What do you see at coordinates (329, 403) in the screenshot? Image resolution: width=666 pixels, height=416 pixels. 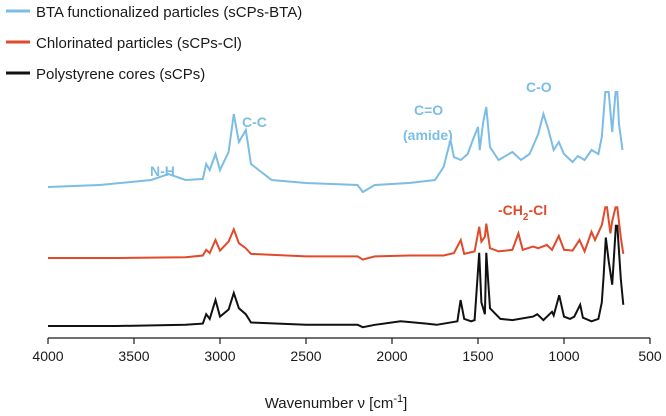 I see `x-axis-label-main: Wavenumber ν [cm` at bounding box center [329, 403].